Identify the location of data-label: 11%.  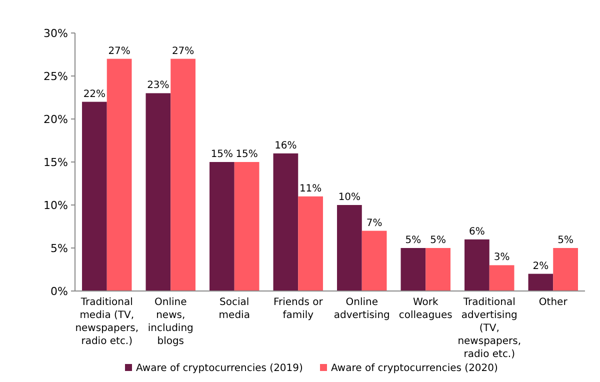
(310, 188).